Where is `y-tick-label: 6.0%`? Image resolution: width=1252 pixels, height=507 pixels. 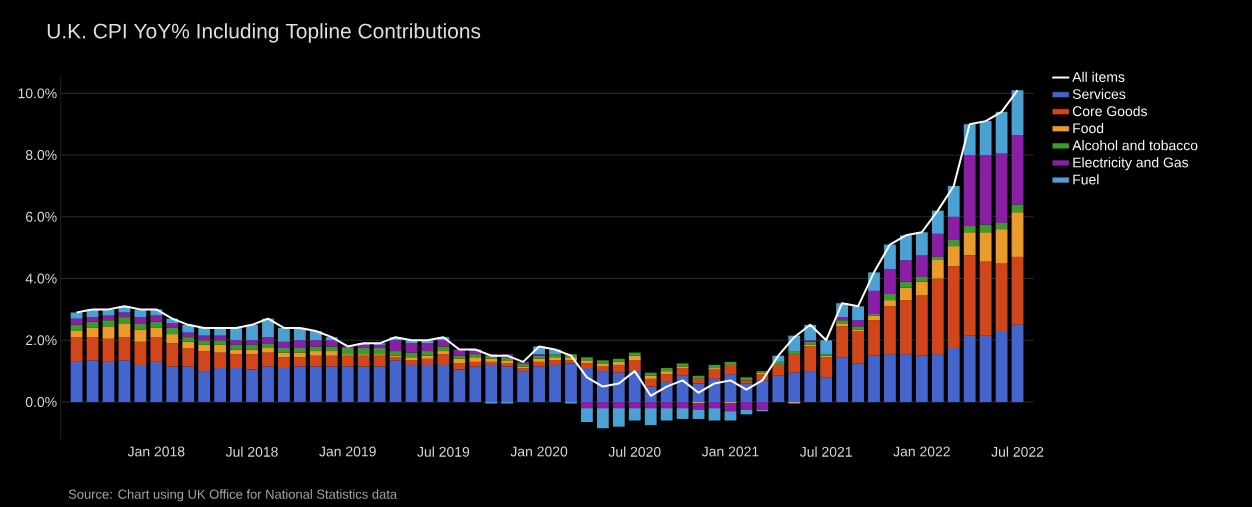 y-tick-label: 6.0% is located at coordinates (41, 216).